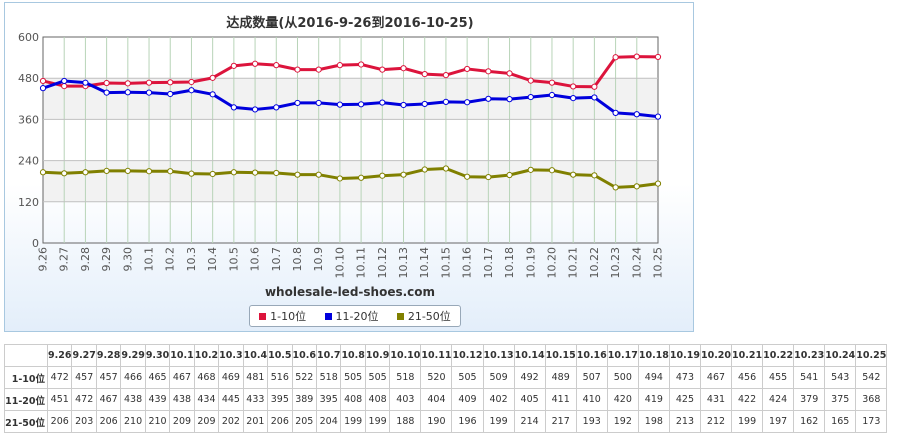 Image resolution: width=900 pixels, height=436 pixels. I want to click on table-cell: 214, so click(529, 421).